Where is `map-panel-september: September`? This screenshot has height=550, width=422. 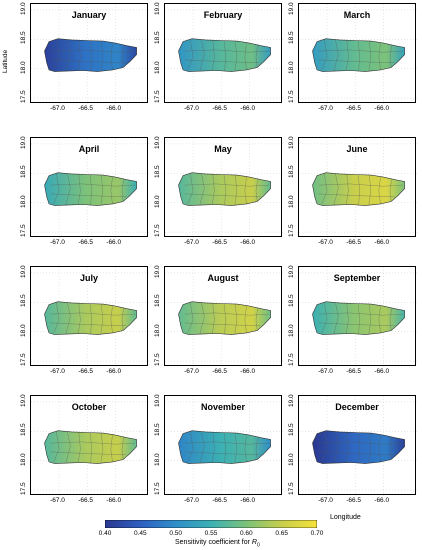 map-panel-september: September is located at coordinates (357, 316).